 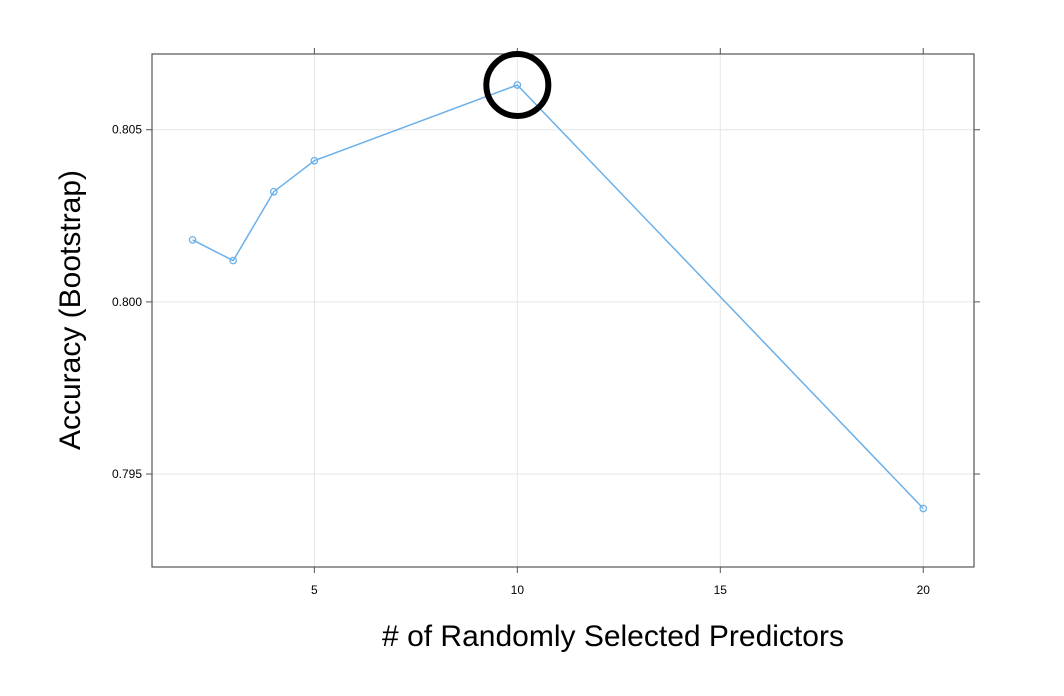 I want to click on y-tick-label: 0.795, so click(x=127, y=474).